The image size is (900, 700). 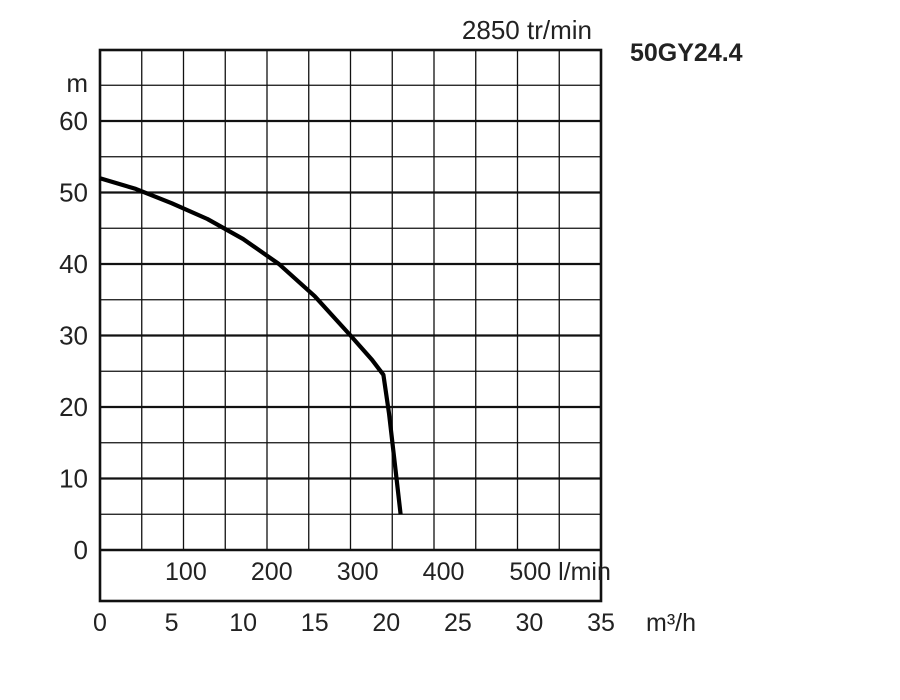 What do you see at coordinates (172, 623) in the screenshot?
I see `x-tick-label: 5` at bounding box center [172, 623].